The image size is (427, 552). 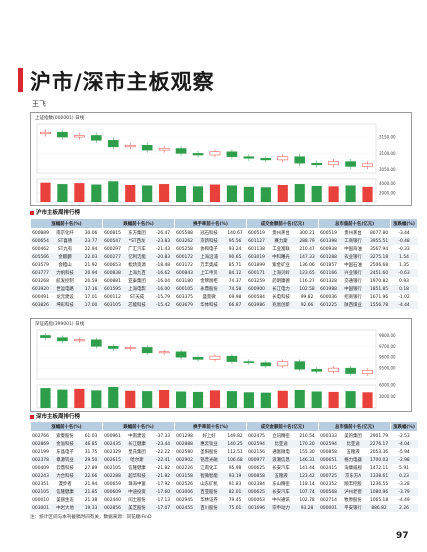 I want to click on table-cell: 格力电器, so click(x=353, y=460).